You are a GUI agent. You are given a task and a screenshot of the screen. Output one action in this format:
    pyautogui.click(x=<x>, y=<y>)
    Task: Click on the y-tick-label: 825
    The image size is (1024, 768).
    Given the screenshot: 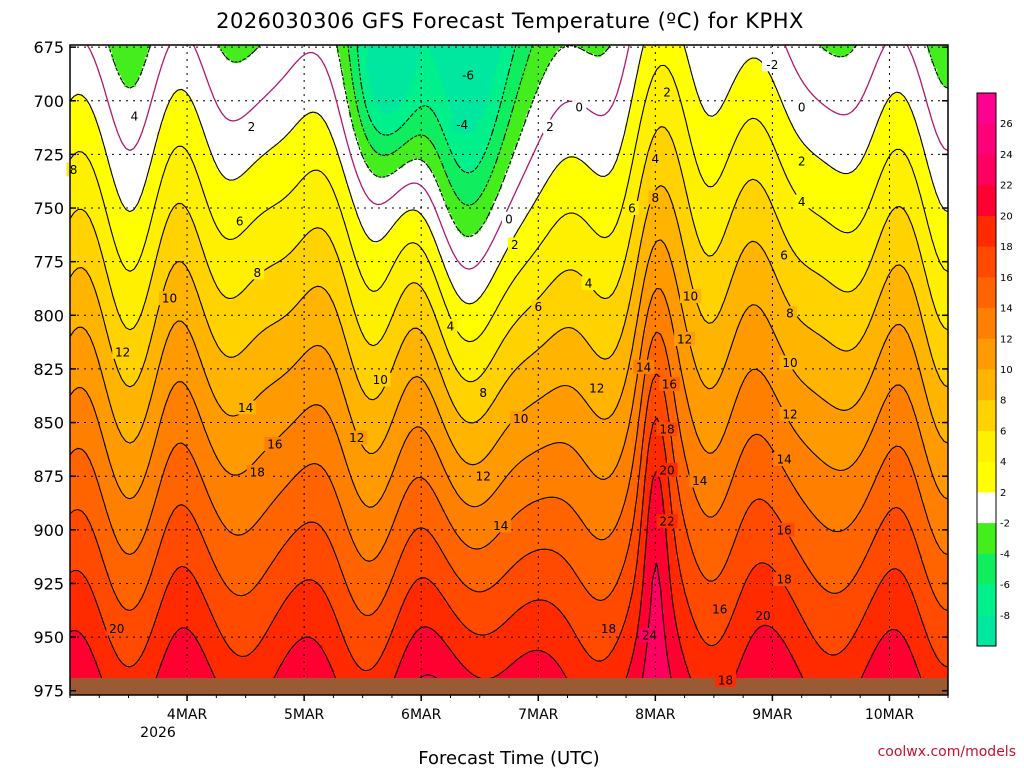 What is the action you would take?
    pyautogui.click(x=48, y=369)
    